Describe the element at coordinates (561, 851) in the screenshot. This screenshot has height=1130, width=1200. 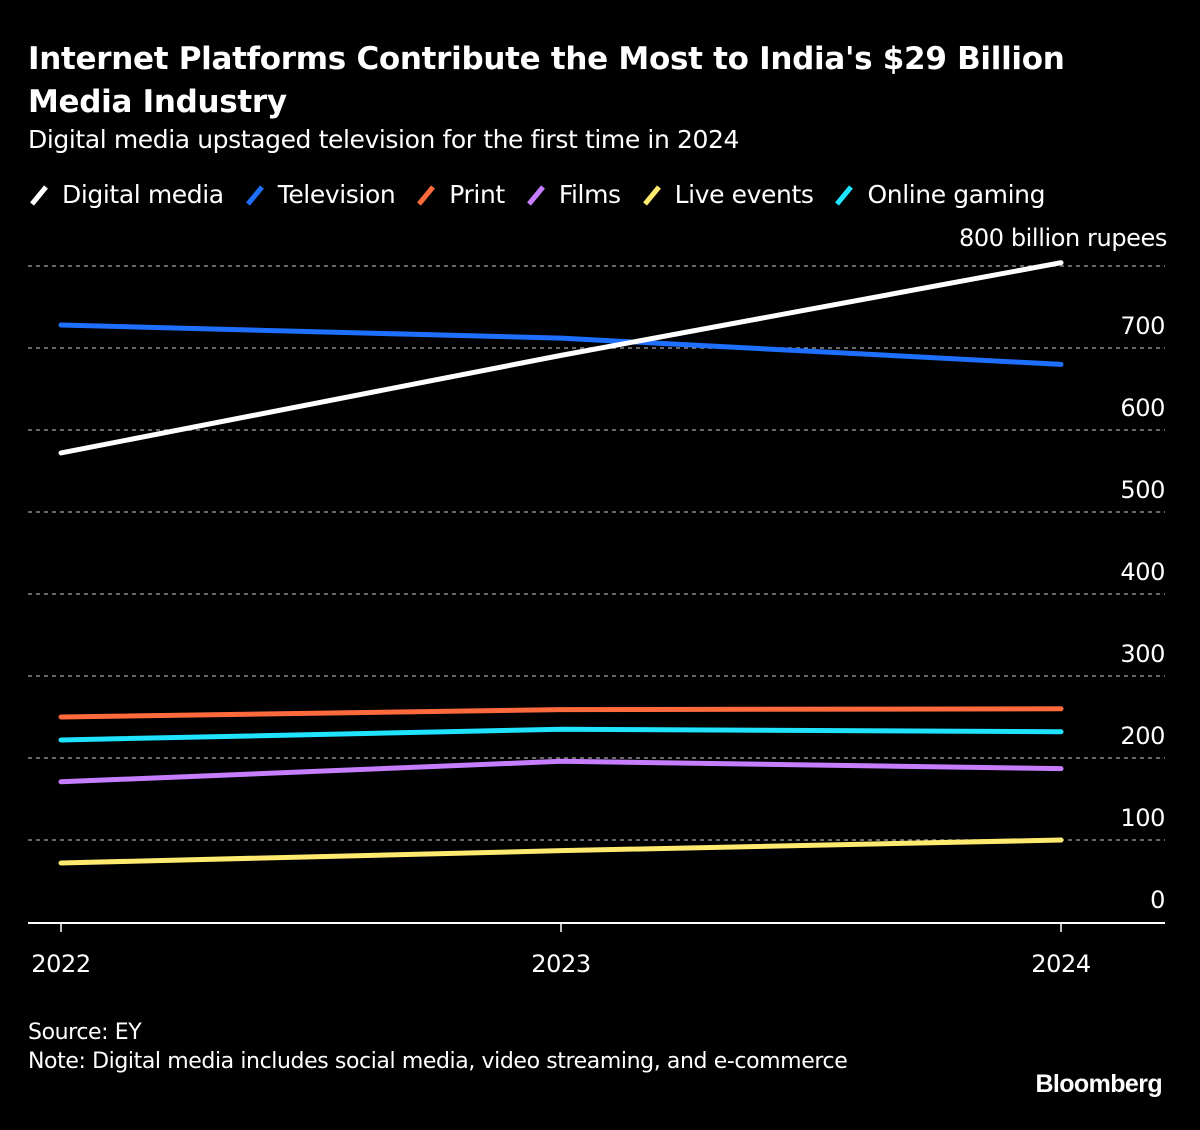
I see `series-line-live-events` at that location.